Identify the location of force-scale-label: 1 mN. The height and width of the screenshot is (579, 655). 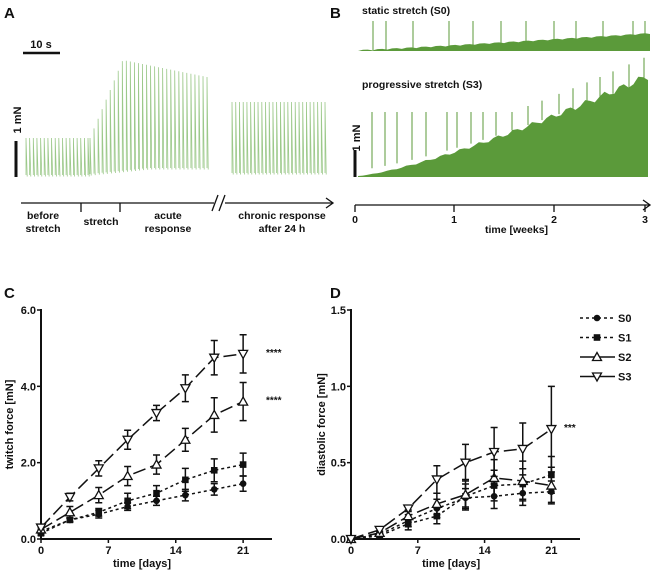
(18, 119).